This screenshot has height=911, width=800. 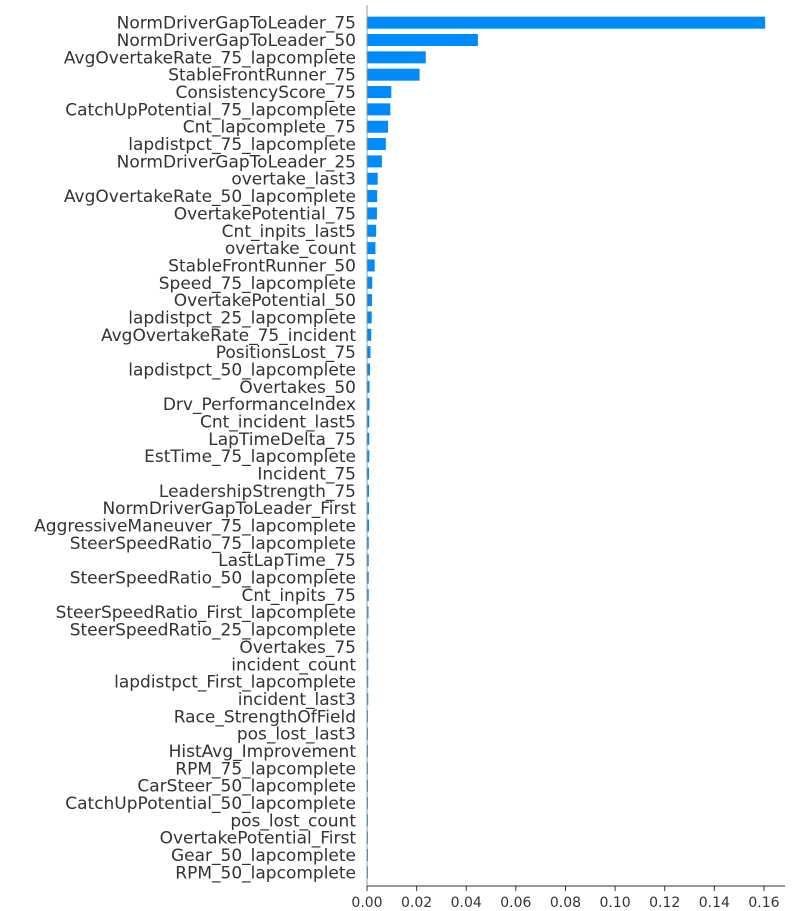 What do you see at coordinates (416, 903) in the screenshot?
I see `x-tick-label: 0.02` at bounding box center [416, 903].